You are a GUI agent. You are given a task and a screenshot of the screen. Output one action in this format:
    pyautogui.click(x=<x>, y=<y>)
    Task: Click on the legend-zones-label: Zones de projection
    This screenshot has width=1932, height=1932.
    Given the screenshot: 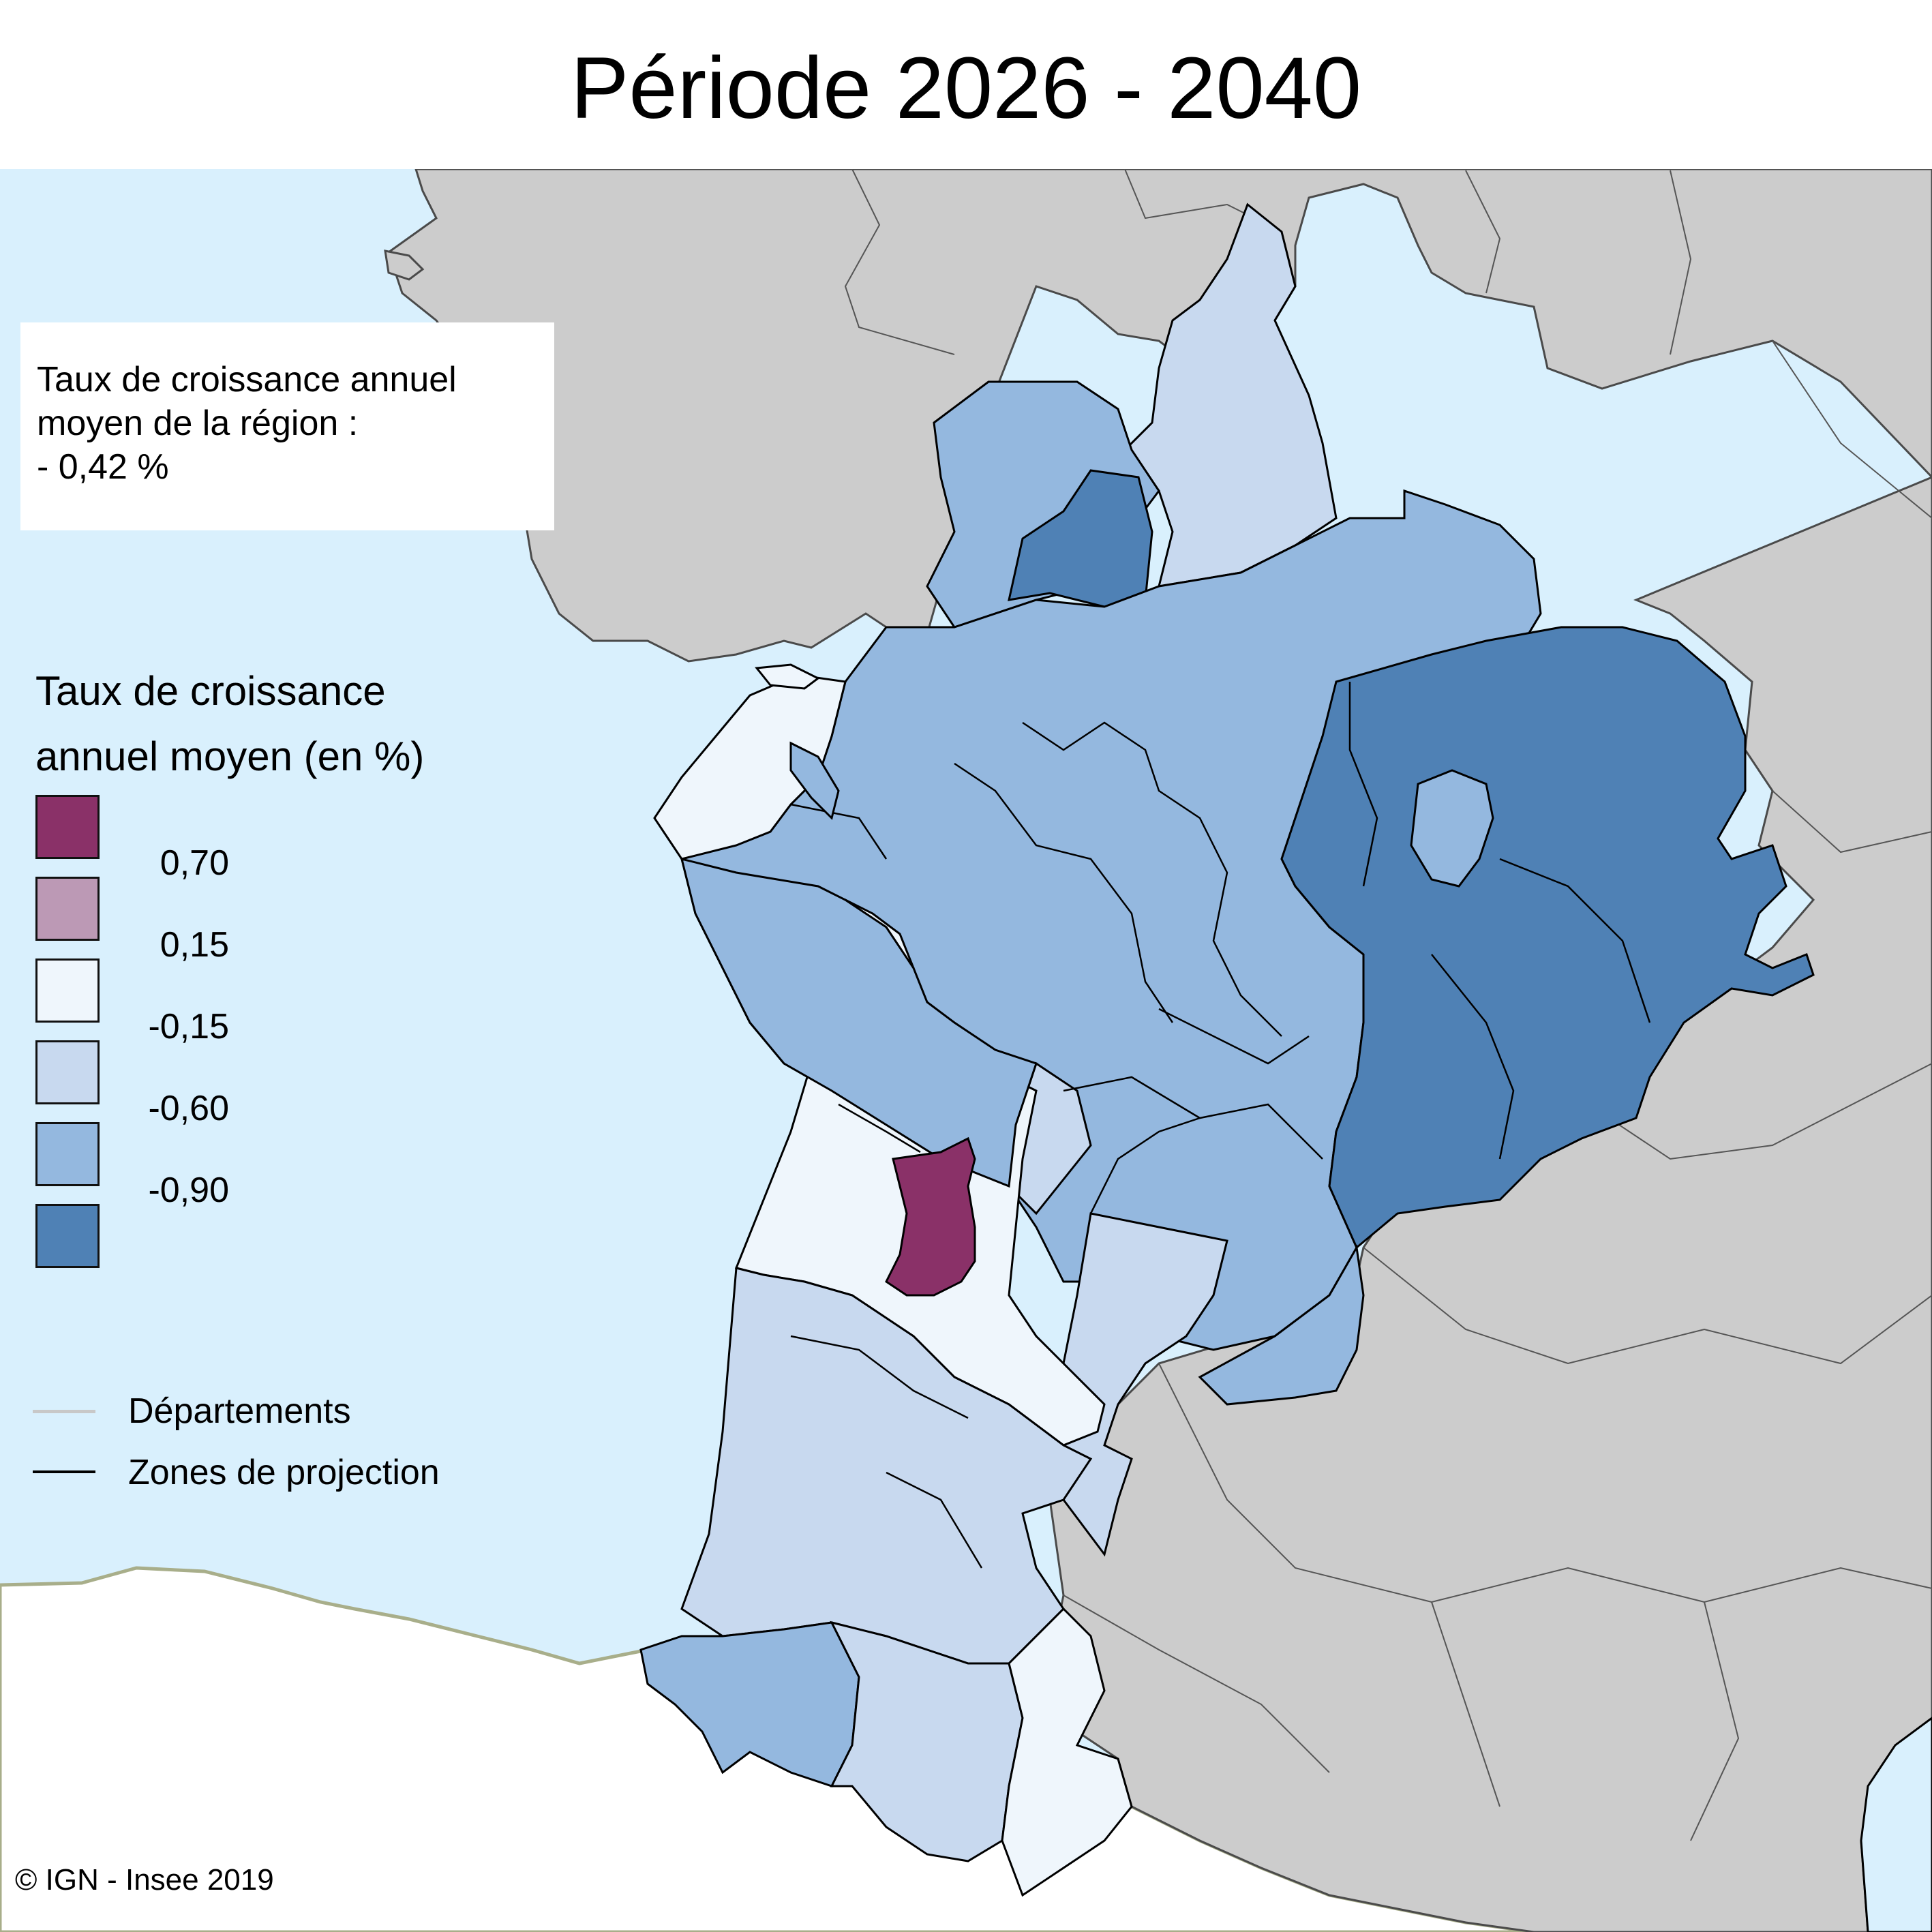 What is the action you would take?
    pyautogui.click(x=284, y=1472)
    